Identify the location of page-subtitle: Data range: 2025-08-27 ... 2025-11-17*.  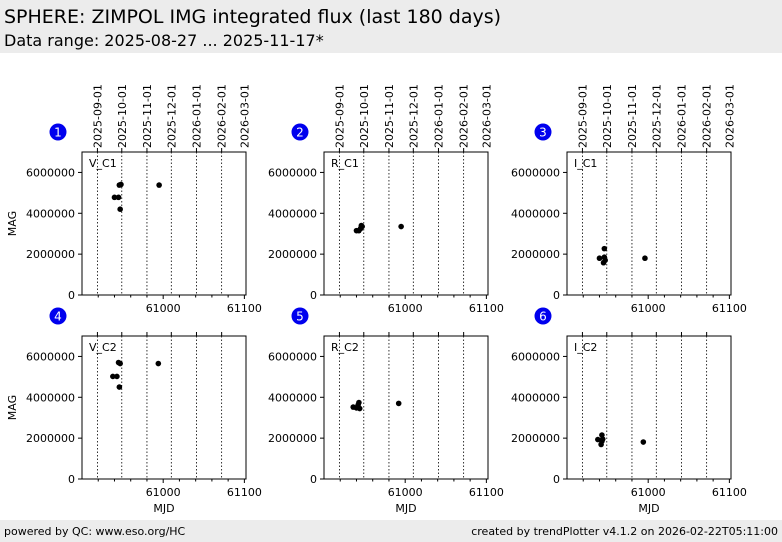
(164, 40).